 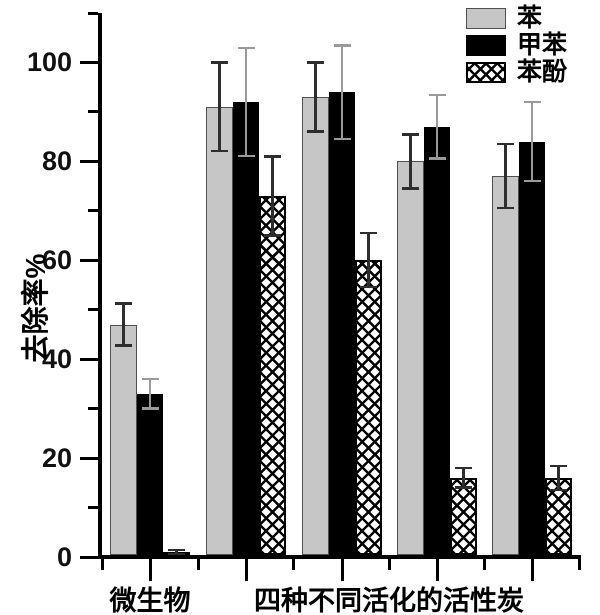 I want to click on bar-甲苯-group2, so click(x=246, y=328).